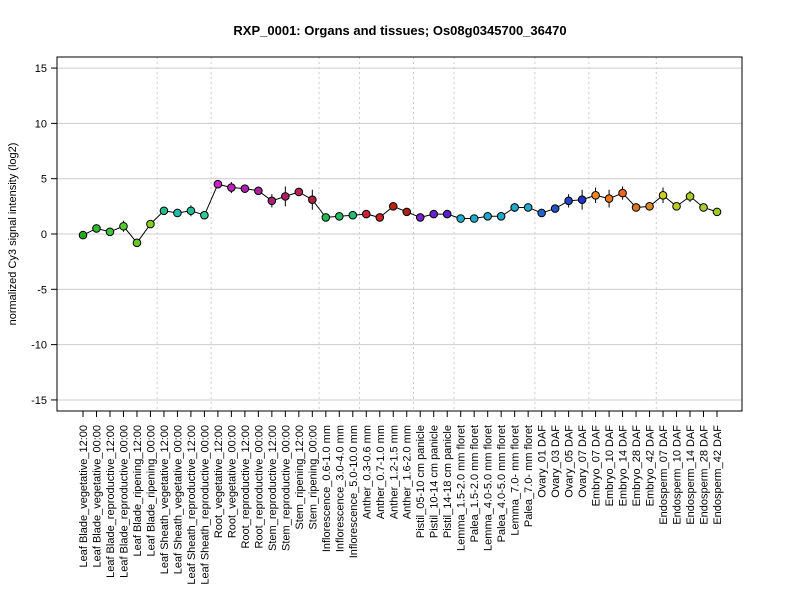 The image size is (800, 605). What do you see at coordinates (327, 488) in the screenshot?
I see `x-tick-label: Inflorescence_0.6-1.0 mm` at bounding box center [327, 488].